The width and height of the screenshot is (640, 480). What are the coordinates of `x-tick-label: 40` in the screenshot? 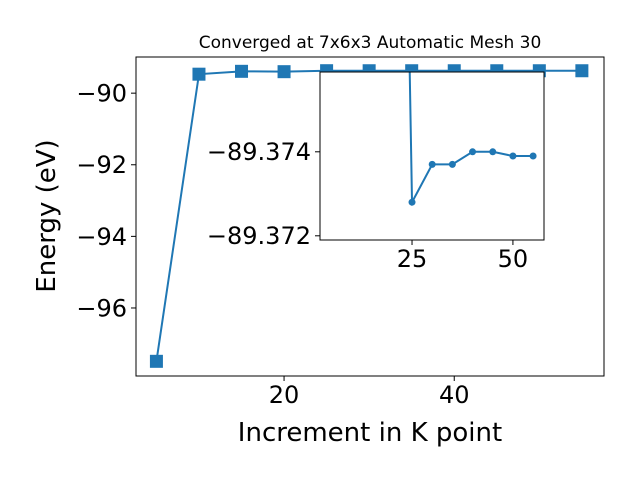 It's located at (454, 395).